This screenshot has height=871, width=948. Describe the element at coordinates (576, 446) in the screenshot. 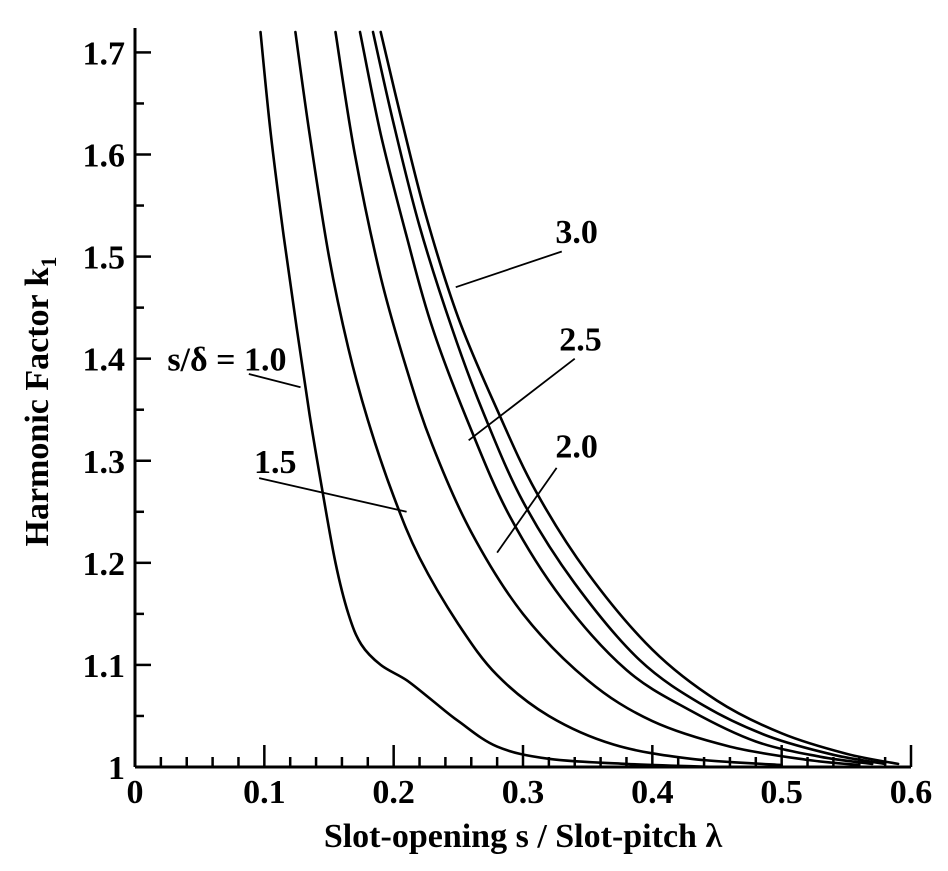

I see `annotation-label: 2.0` at that location.